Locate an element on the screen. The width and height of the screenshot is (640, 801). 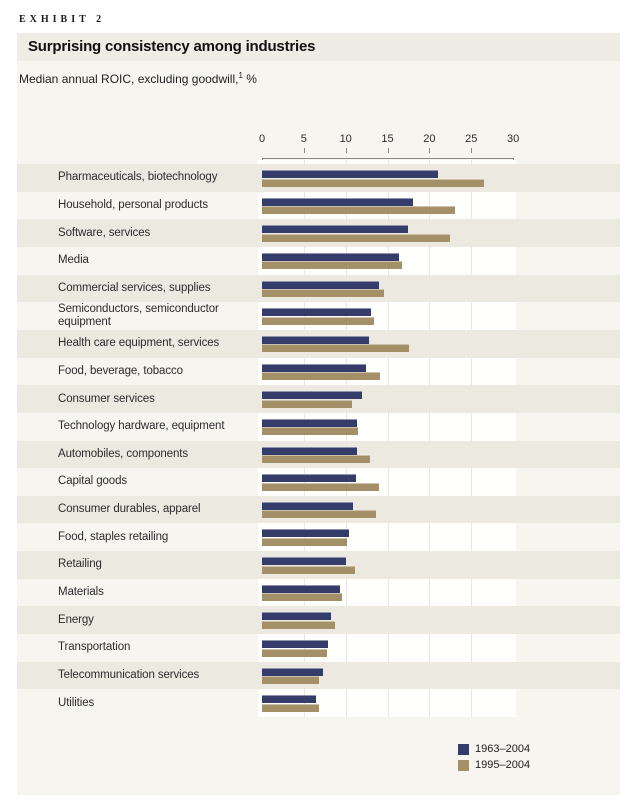
legend-item-1995-2004: 1995–2004 is located at coordinates (494, 765).